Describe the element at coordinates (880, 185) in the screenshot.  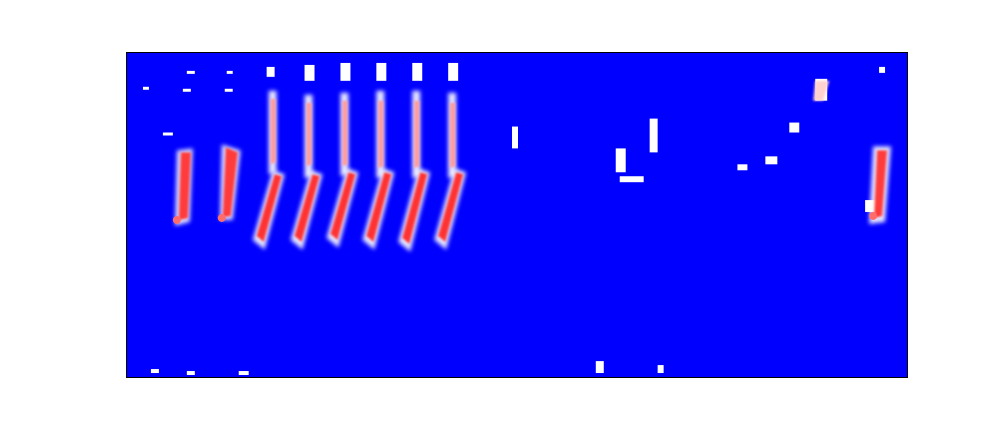
I see `syllable-right` at that location.